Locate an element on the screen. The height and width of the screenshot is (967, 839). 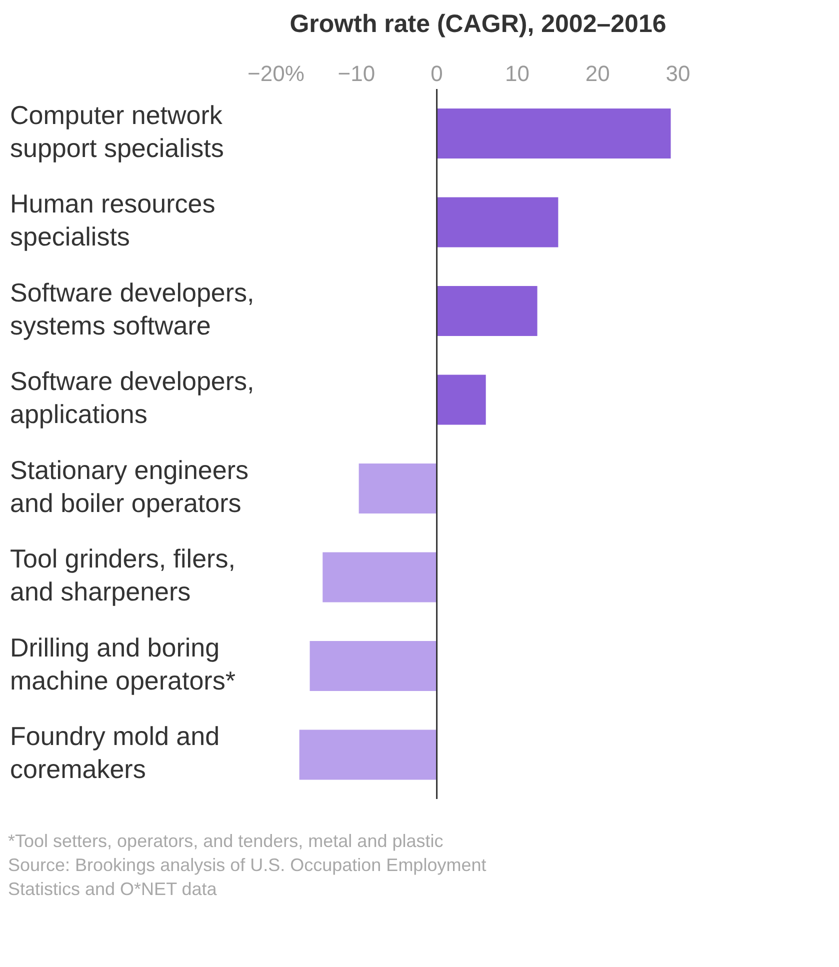
x-tick-label: 30 is located at coordinates (678, 73).